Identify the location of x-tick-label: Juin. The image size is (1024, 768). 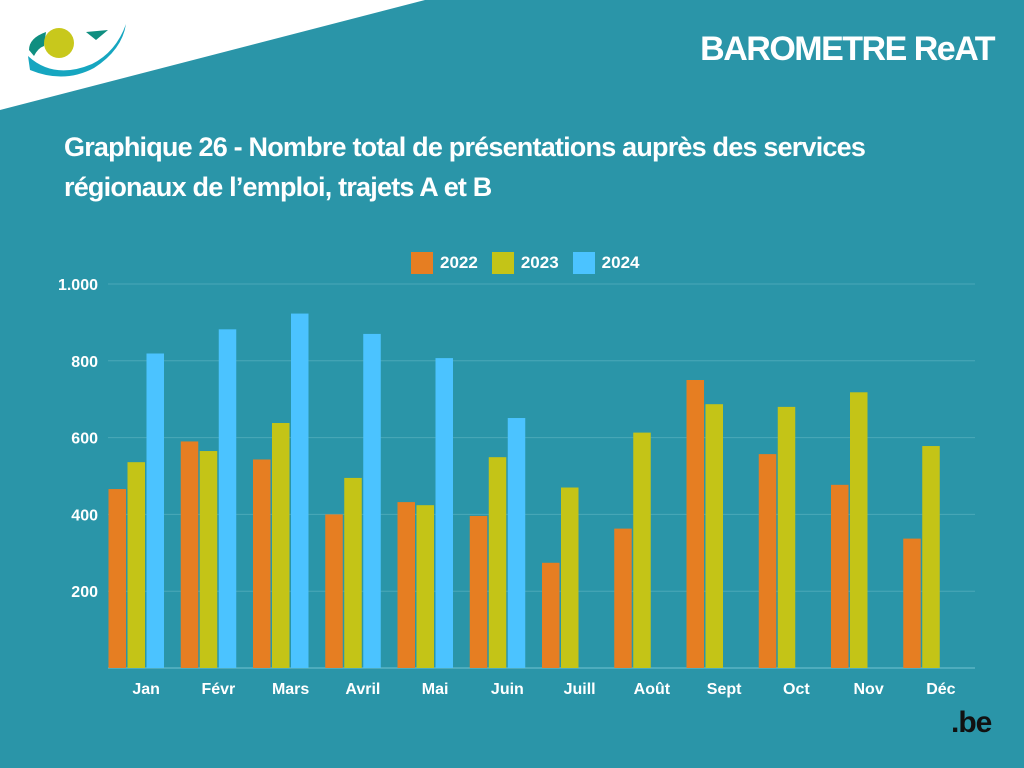
(507, 689).